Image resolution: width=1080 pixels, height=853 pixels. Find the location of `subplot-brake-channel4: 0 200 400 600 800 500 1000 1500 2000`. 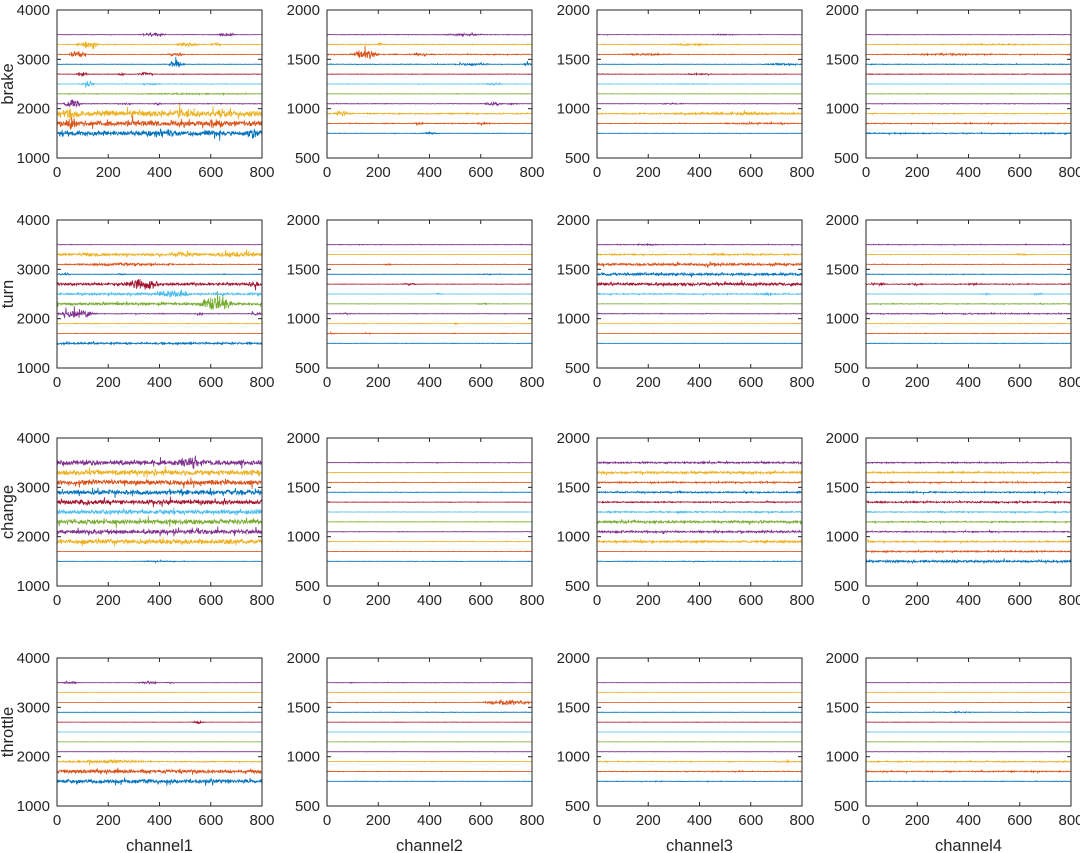

subplot-brake-channel4: 0 200 400 600 800 500 1000 1500 2000 is located at coordinates (953, 91).